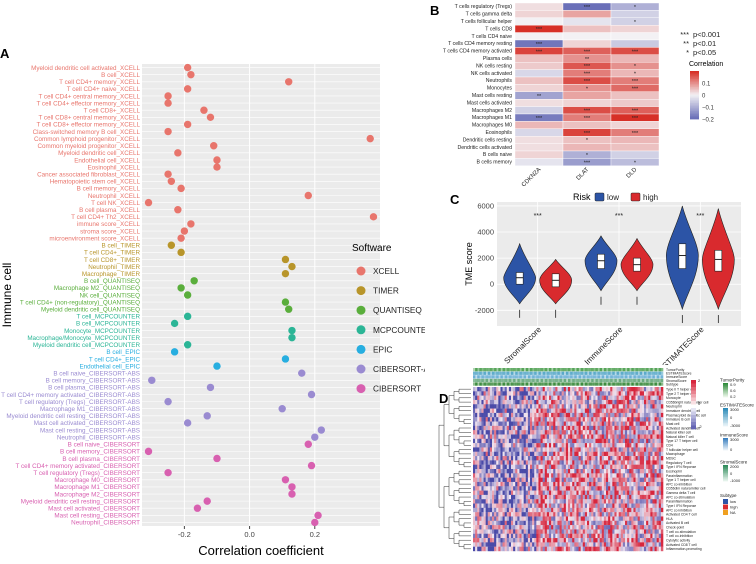 The width and height of the screenshot is (756, 564). What do you see at coordinates (485, 232) in the screenshot?
I see `panel-c-ytick-label: 4000` at bounding box center [485, 232].